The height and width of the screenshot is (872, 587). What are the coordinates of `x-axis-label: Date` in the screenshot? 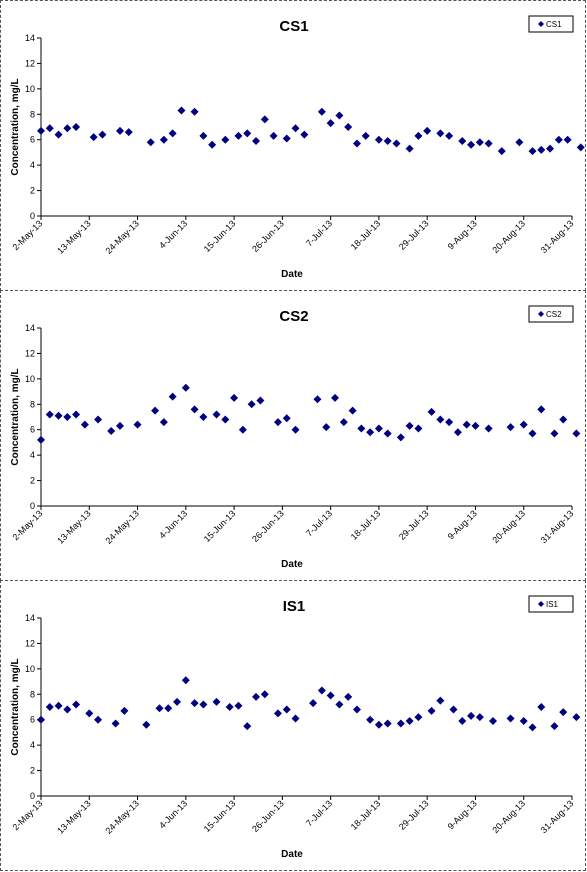 It's located at (292, 854).